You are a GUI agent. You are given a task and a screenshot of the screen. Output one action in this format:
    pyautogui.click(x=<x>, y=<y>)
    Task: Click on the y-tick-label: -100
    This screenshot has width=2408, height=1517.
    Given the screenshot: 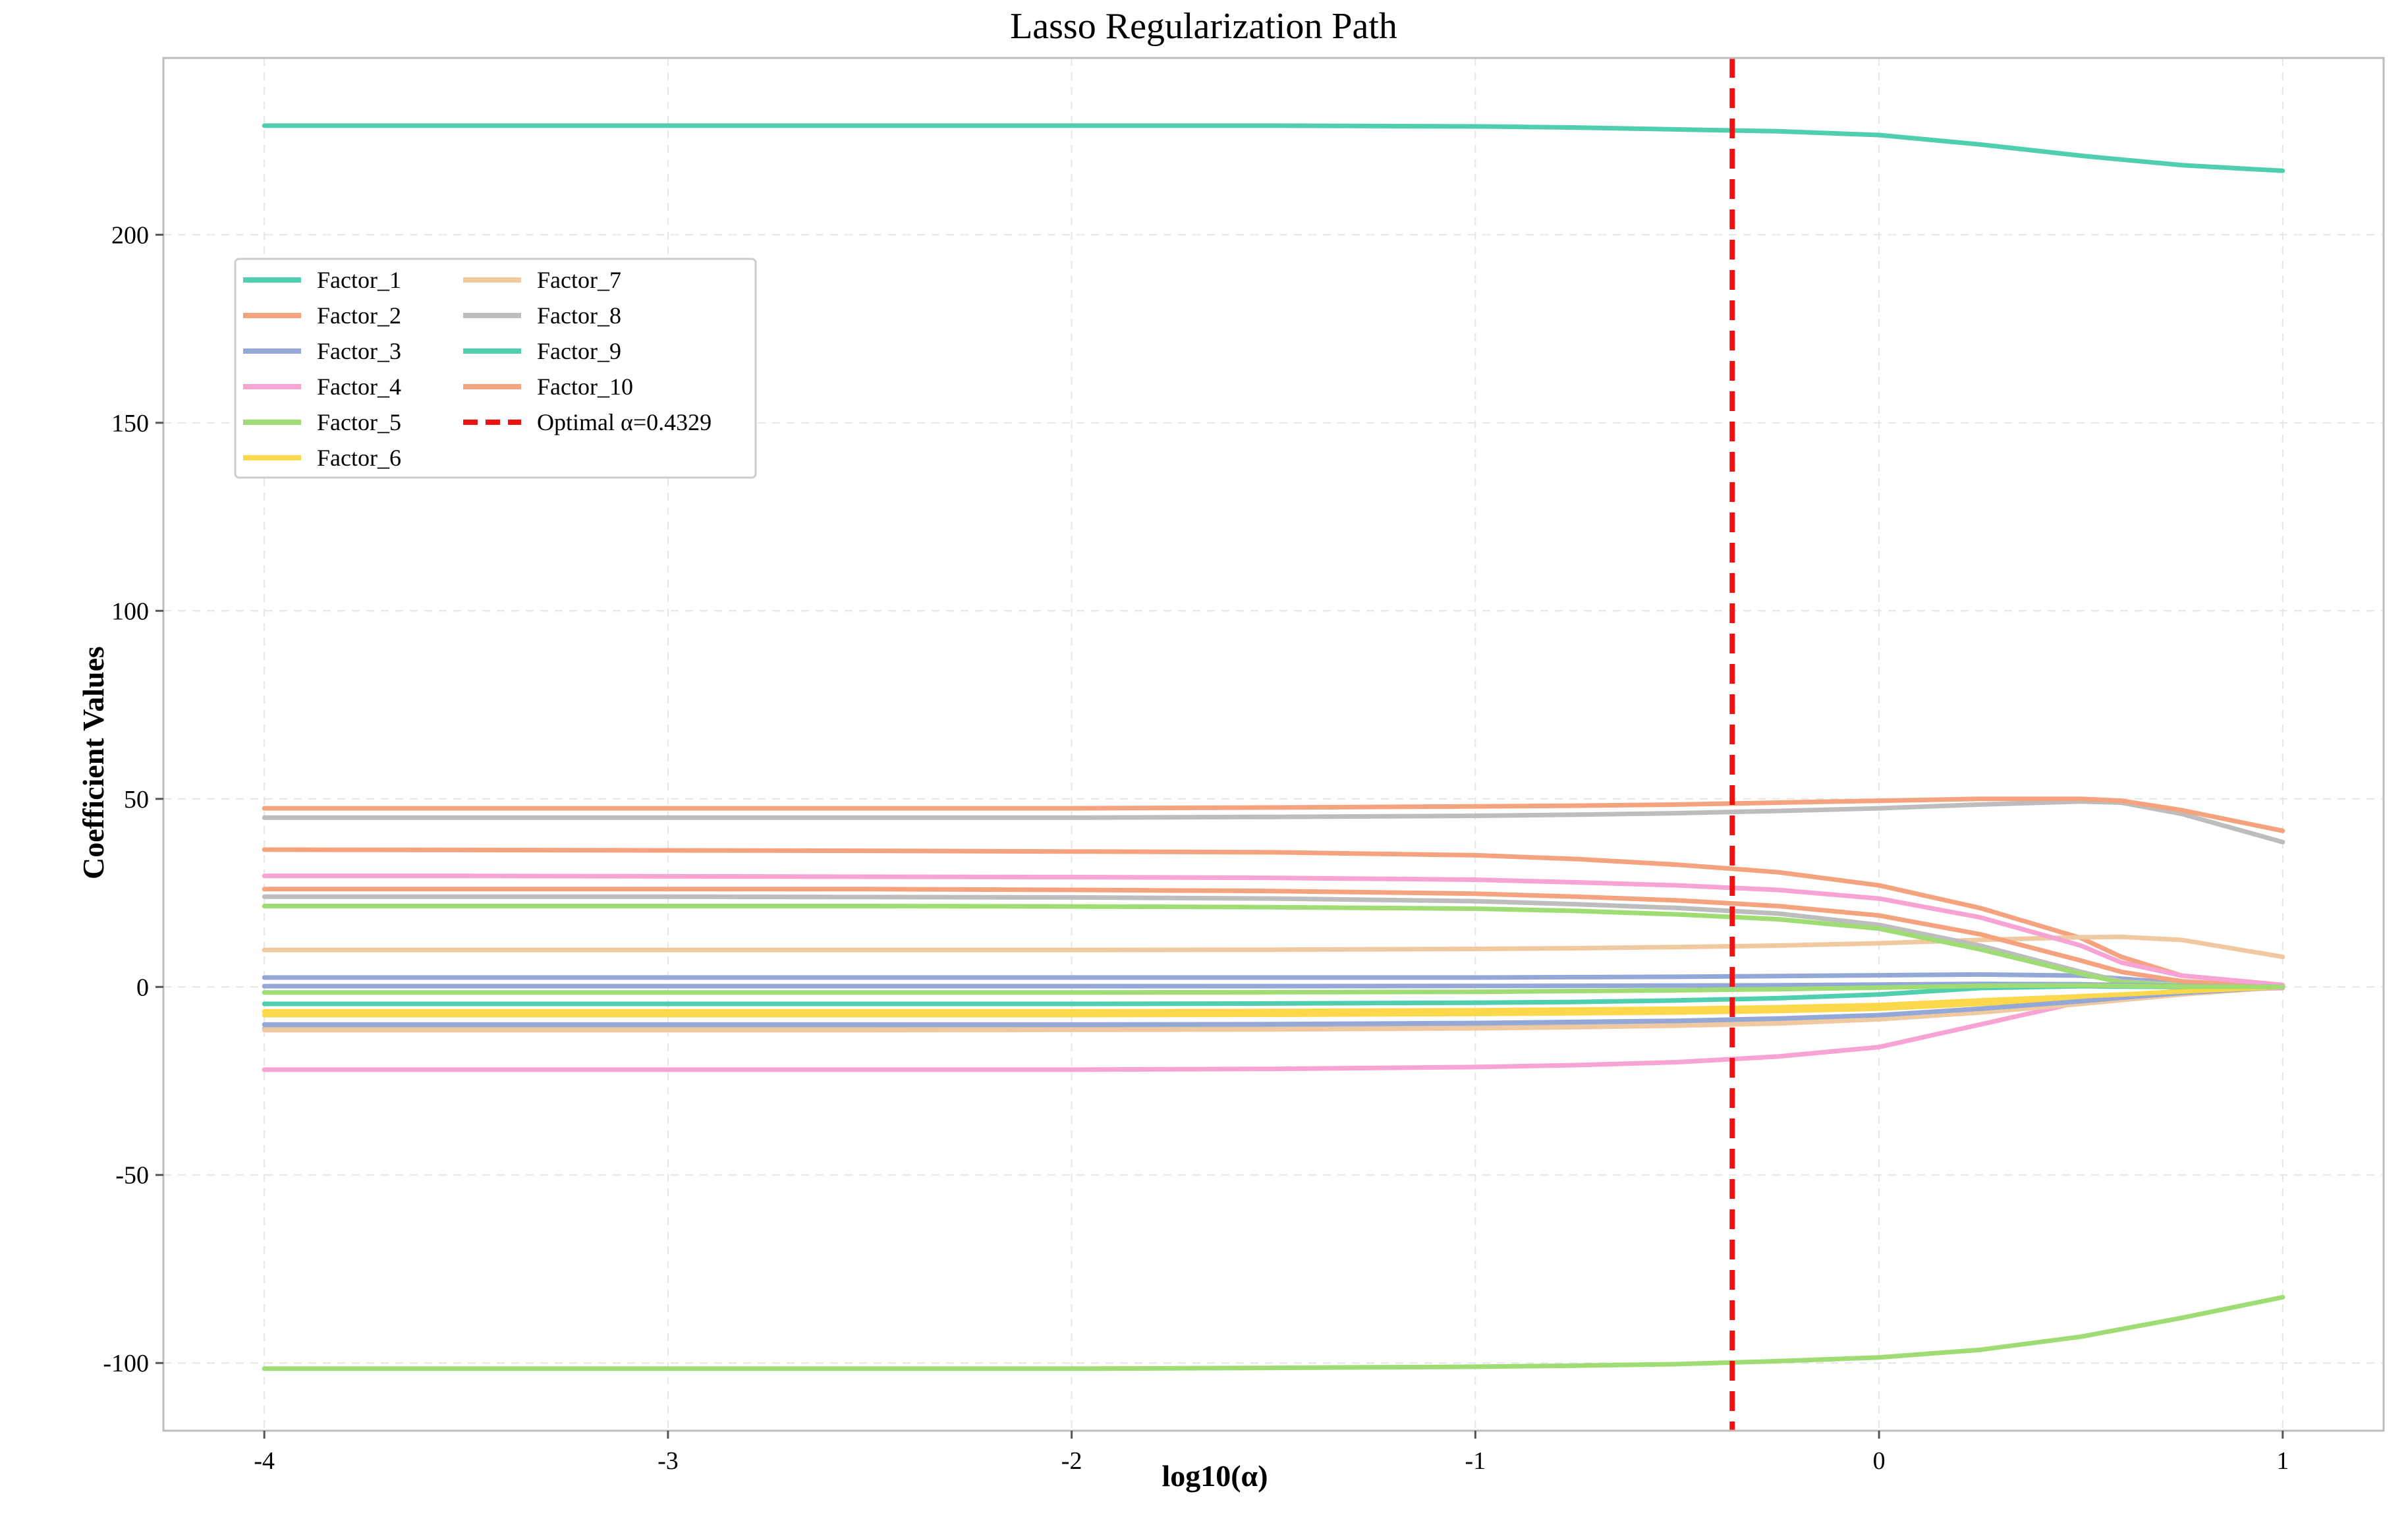 What is the action you would take?
    pyautogui.click(x=126, y=1363)
    